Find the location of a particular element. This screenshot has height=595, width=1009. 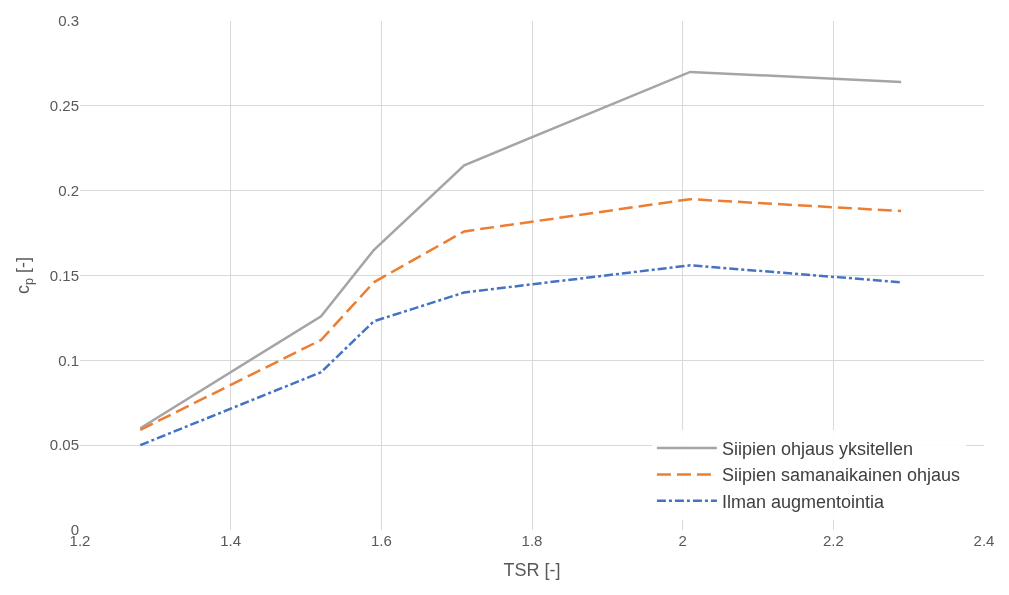

x-tick-label: 1.6 is located at coordinates (381, 540).